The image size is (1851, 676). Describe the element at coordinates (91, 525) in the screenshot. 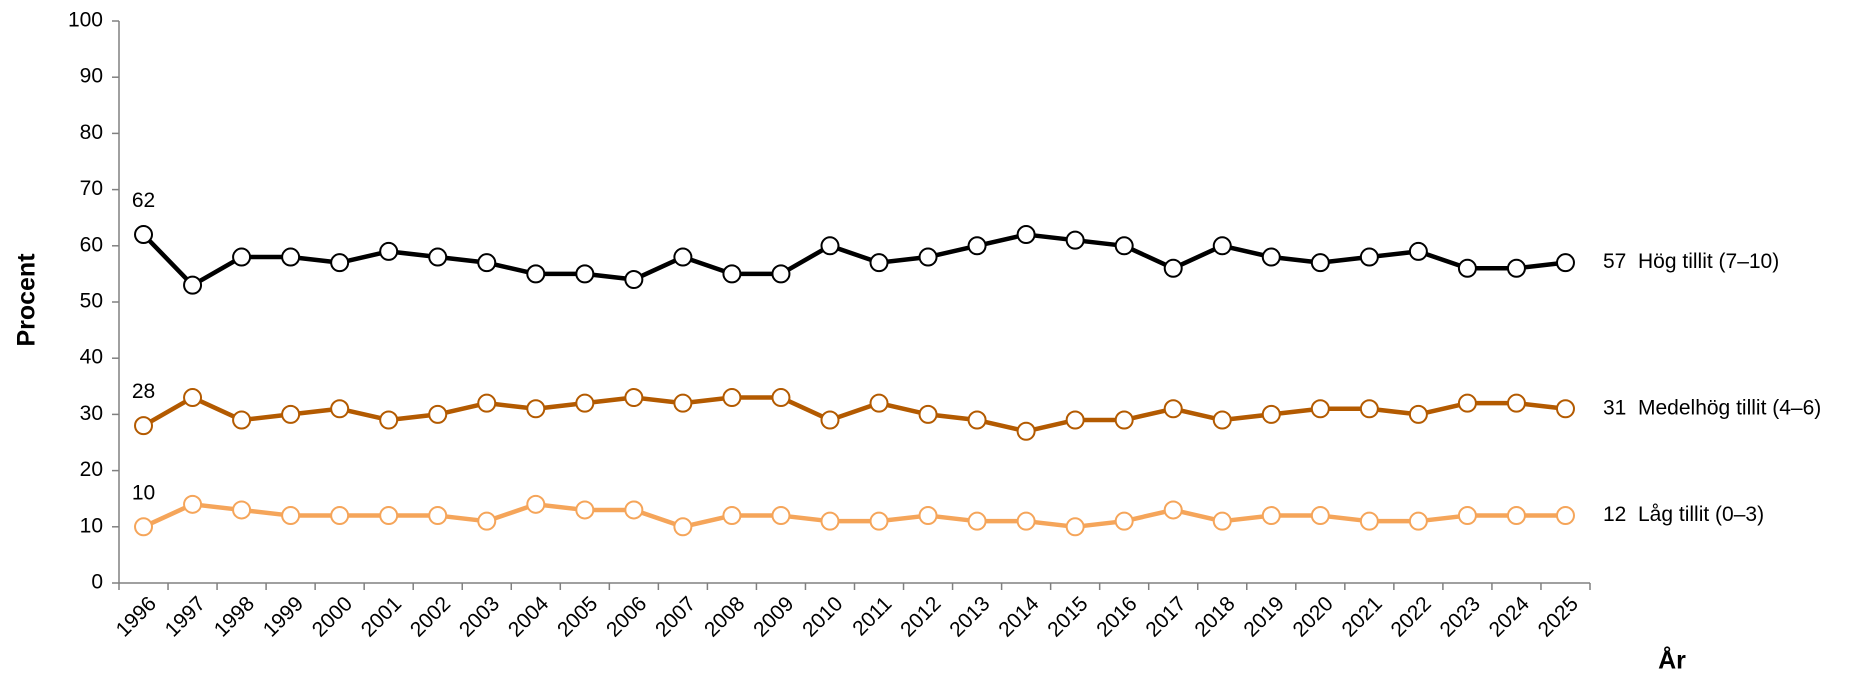

I see `y-tick-label: 10` at that location.